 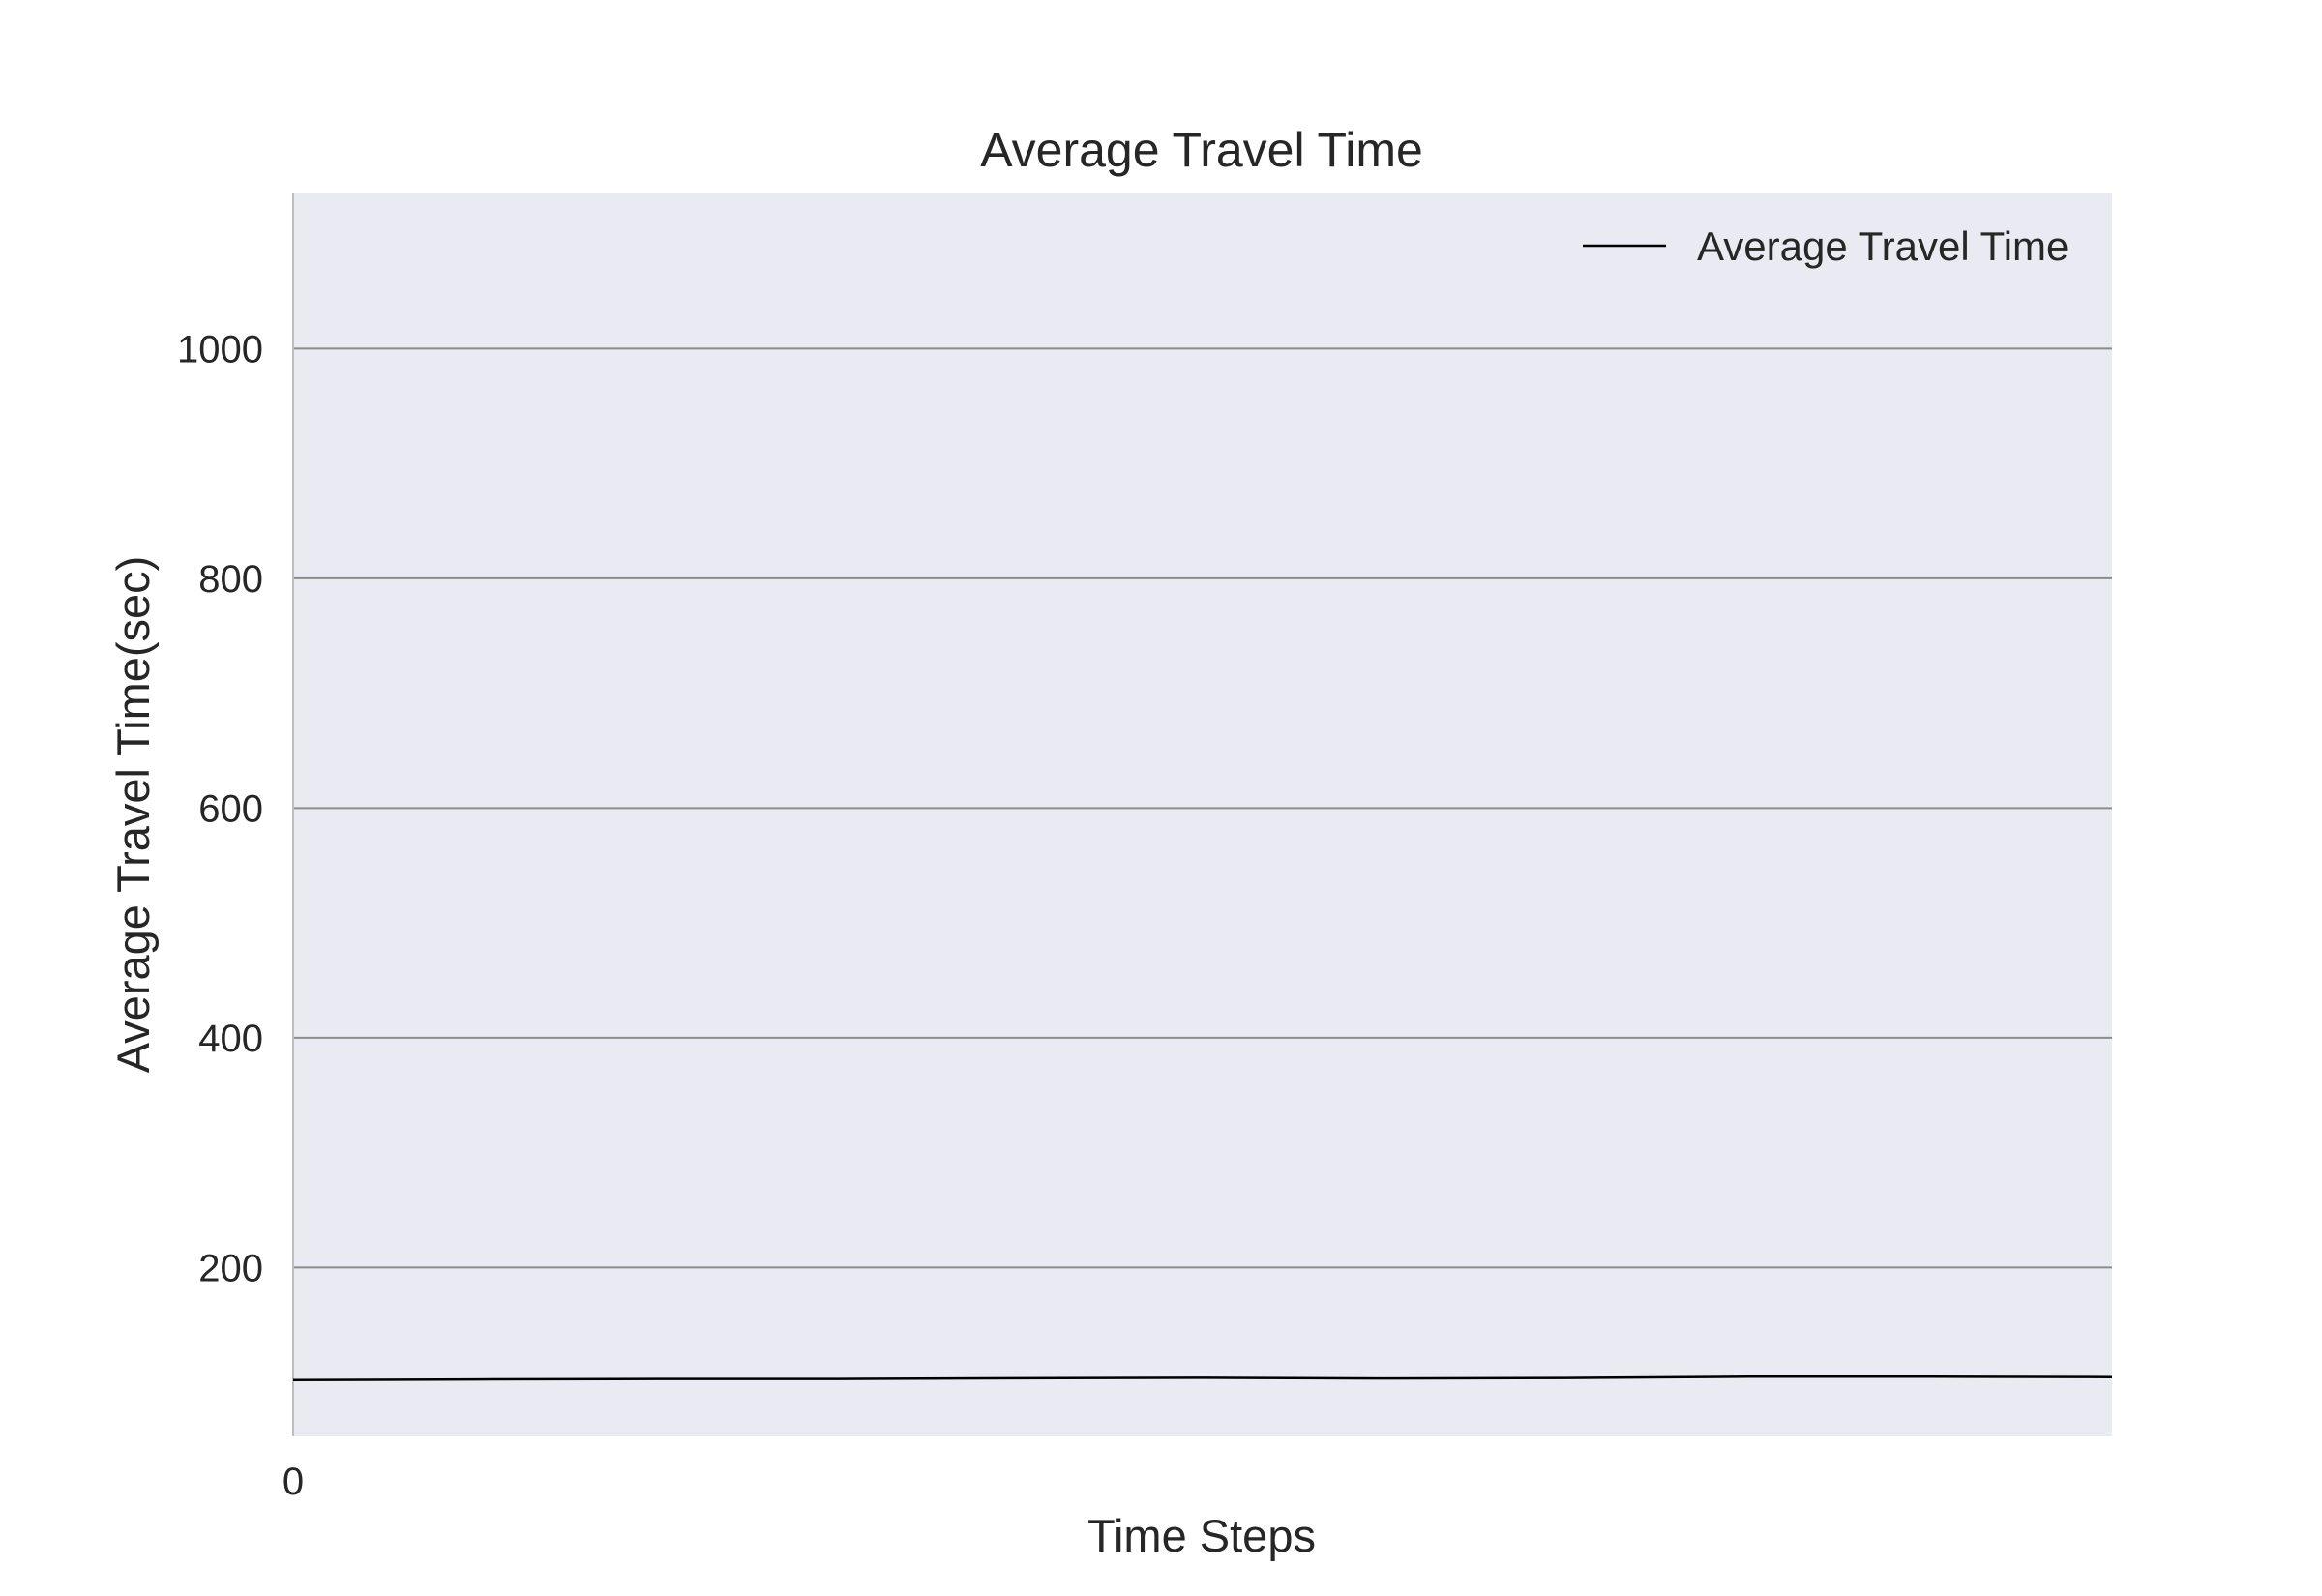 I want to click on x-tick-labels: 0, so click(x=293, y=1482).